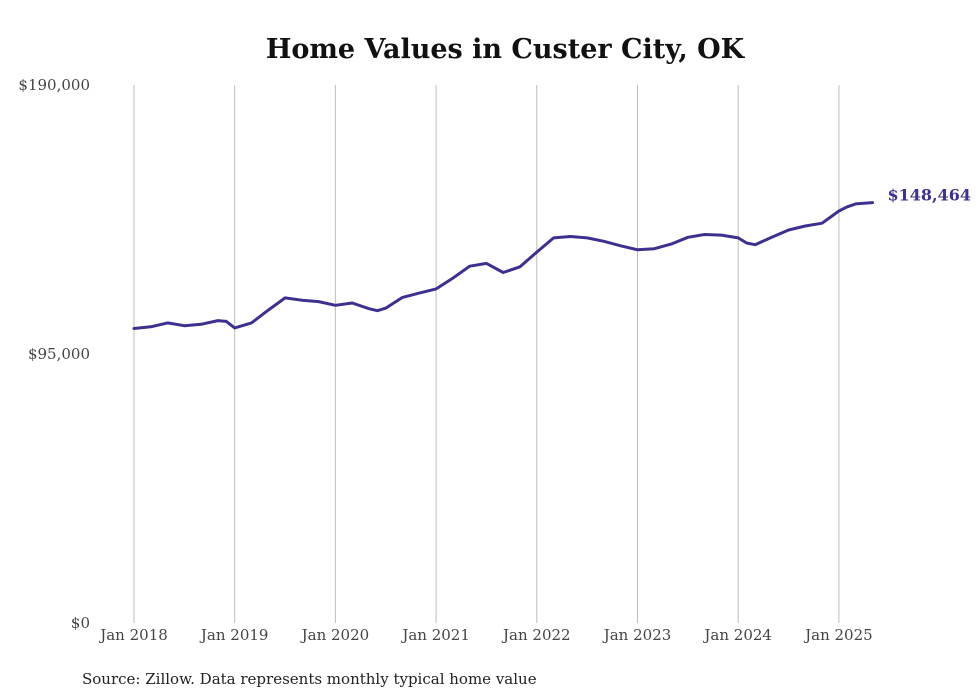 The width and height of the screenshot is (980, 699). What do you see at coordinates (435, 635) in the screenshot?
I see `x-tick-label-2021-01: Jan 2021` at bounding box center [435, 635].